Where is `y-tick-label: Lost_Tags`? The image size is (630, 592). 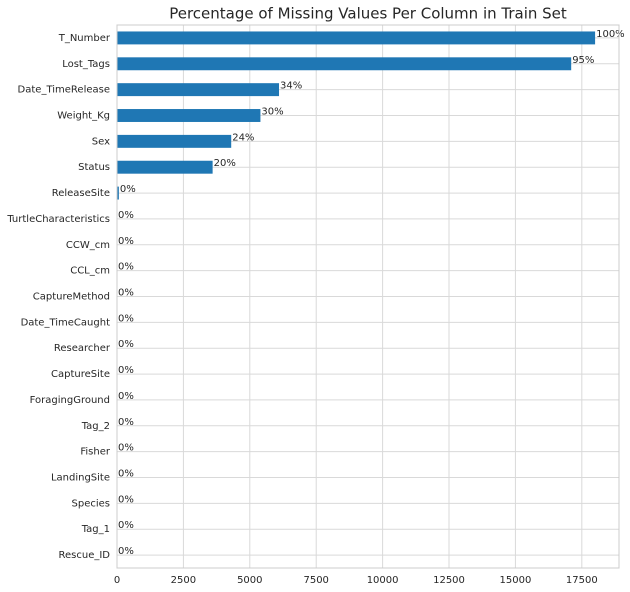 y-tick-label: Lost_Tags is located at coordinates (86, 64).